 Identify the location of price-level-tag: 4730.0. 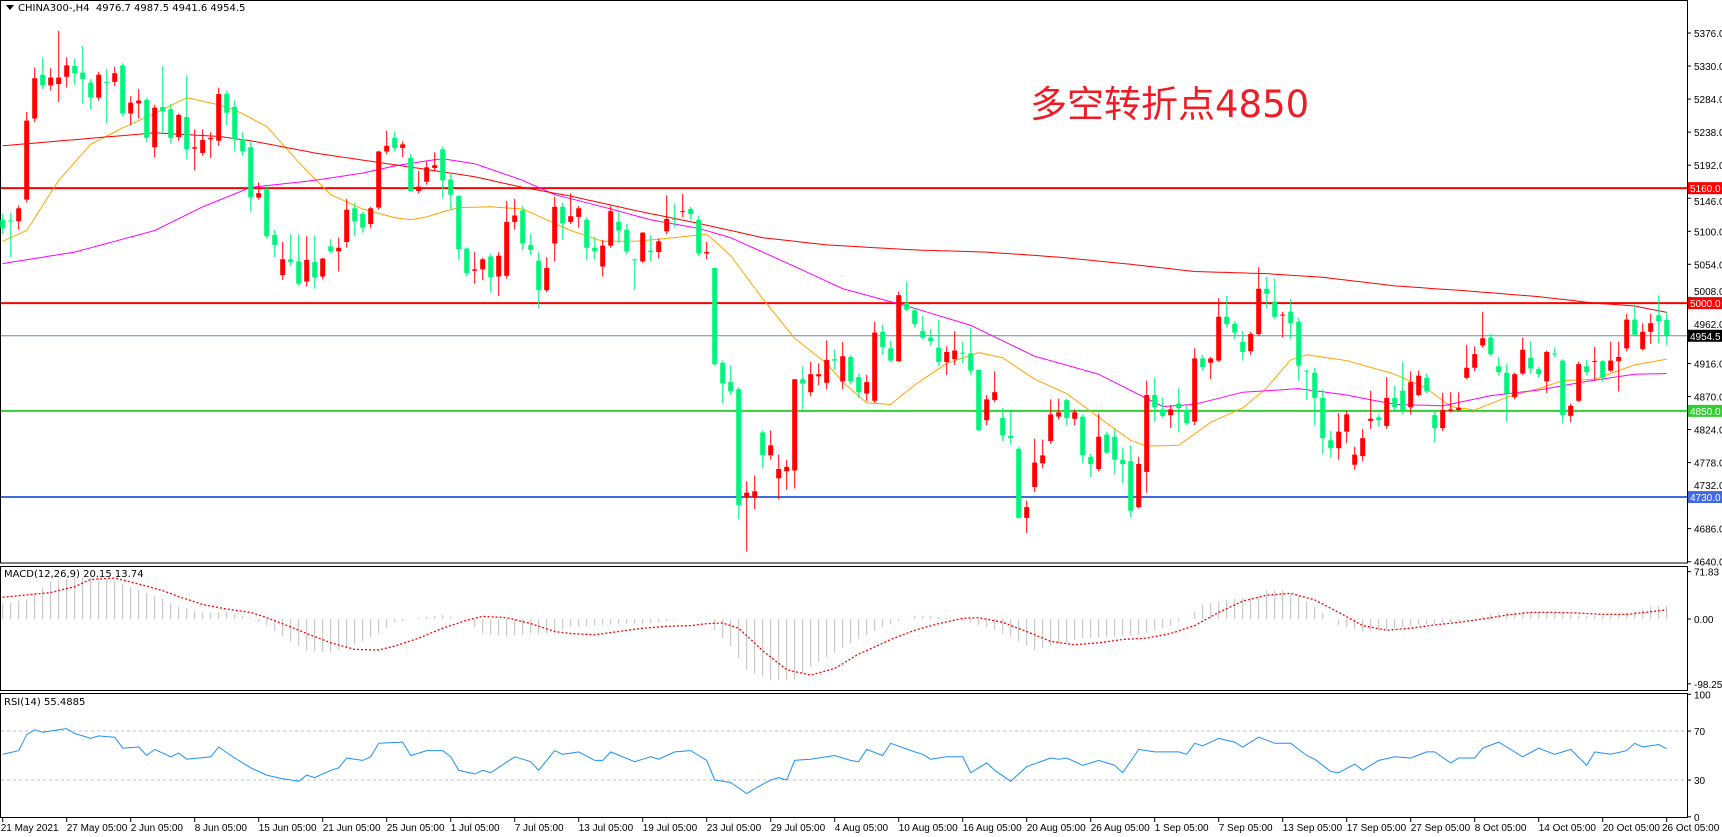
(1705, 497).